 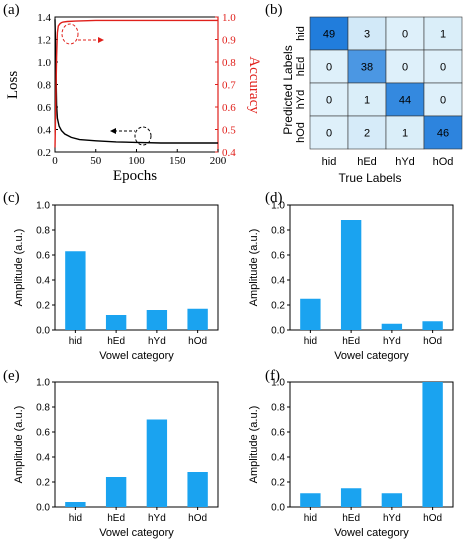 What do you see at coordinates (43, 458) in the screenshot?
I see `panel-e-y-tick-label: 0.4` at bounding box center [43, 458].